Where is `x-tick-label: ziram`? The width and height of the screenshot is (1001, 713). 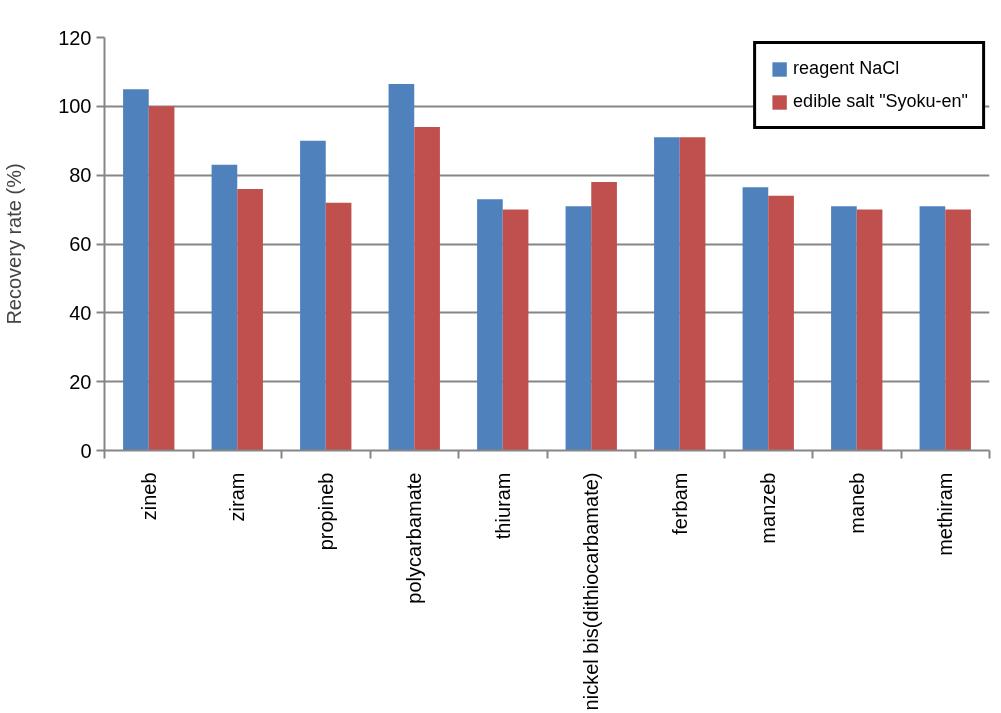 x-tick-label: ziram is located at coordinates (237, 497).